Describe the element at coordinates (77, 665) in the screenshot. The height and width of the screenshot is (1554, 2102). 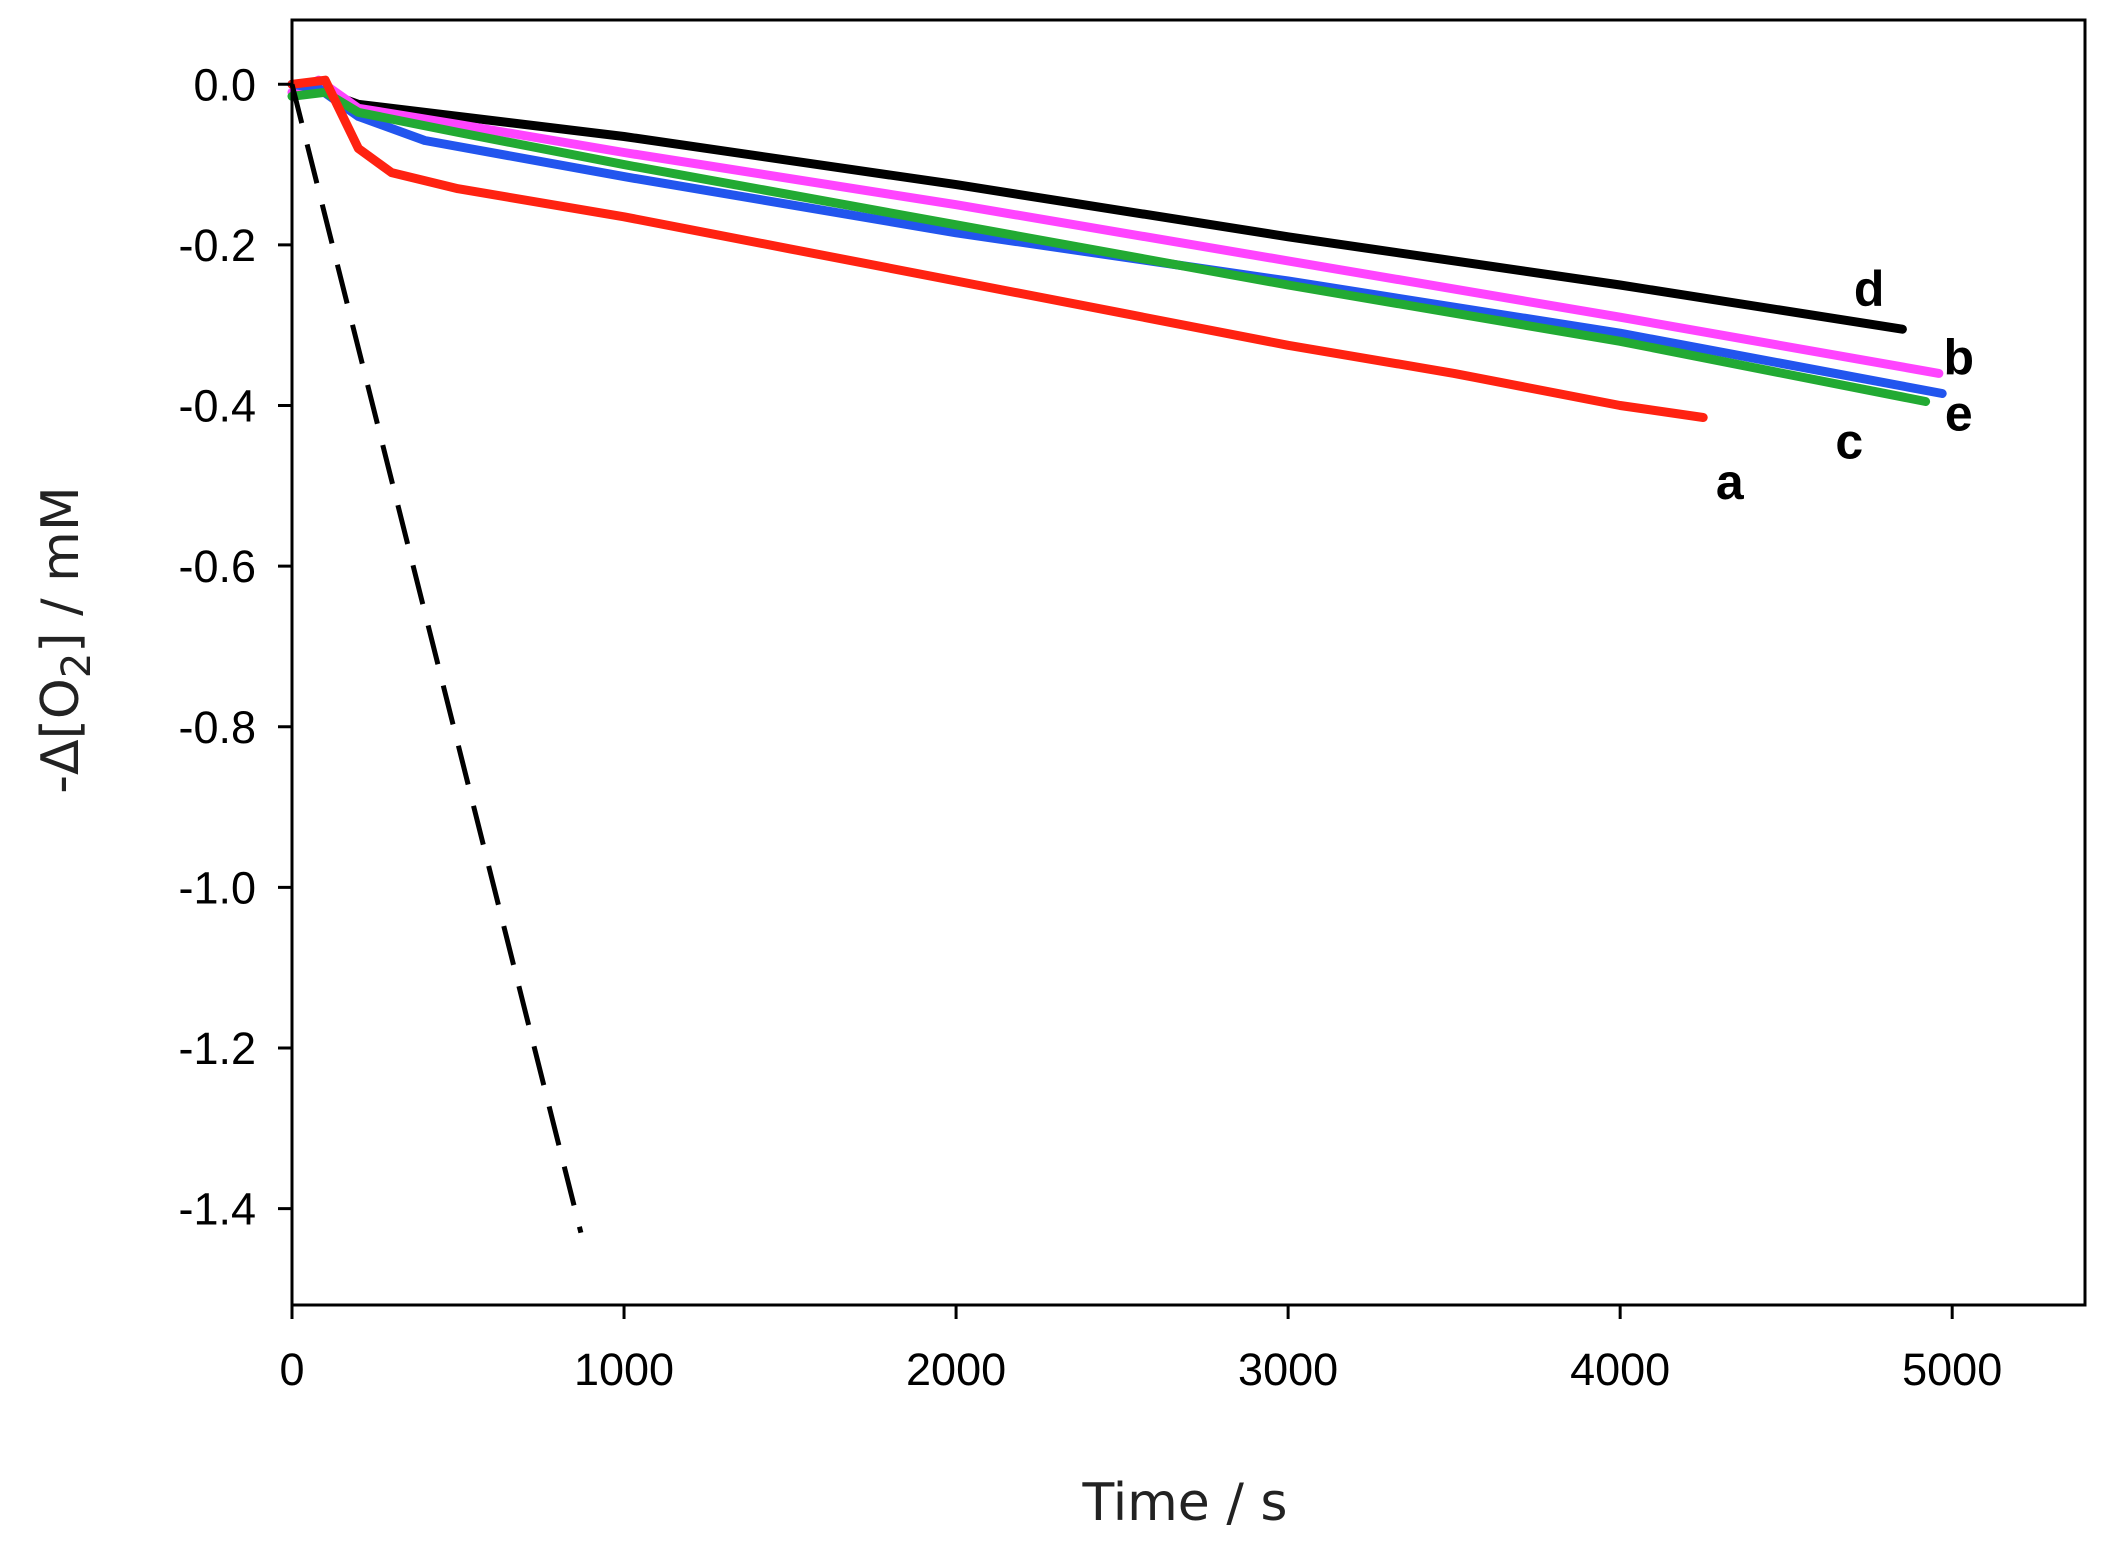
I see `y-axis-title-subscript: 2` at that location.